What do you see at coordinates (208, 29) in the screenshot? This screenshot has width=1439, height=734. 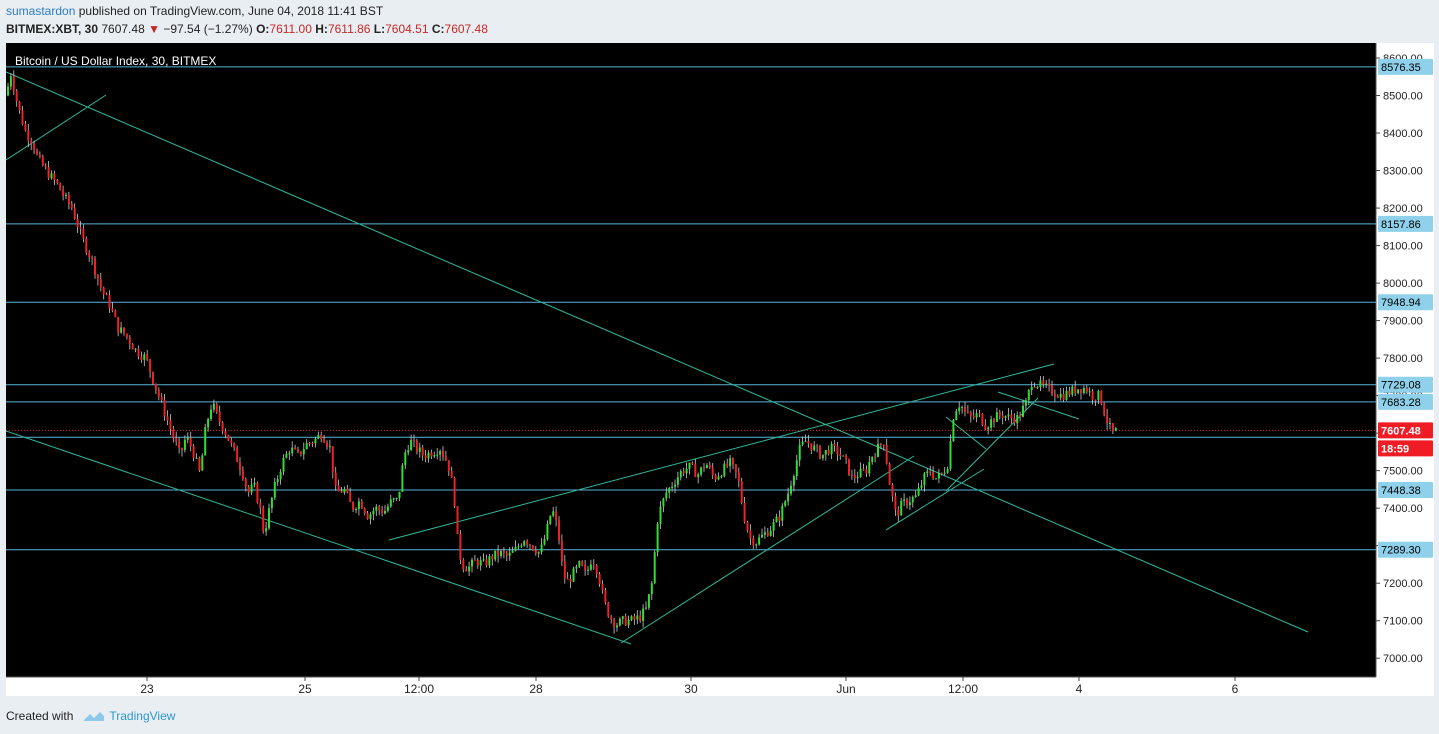 I see `price-change: −97.54 (−1.27%)` at bounding box center [208, 29].